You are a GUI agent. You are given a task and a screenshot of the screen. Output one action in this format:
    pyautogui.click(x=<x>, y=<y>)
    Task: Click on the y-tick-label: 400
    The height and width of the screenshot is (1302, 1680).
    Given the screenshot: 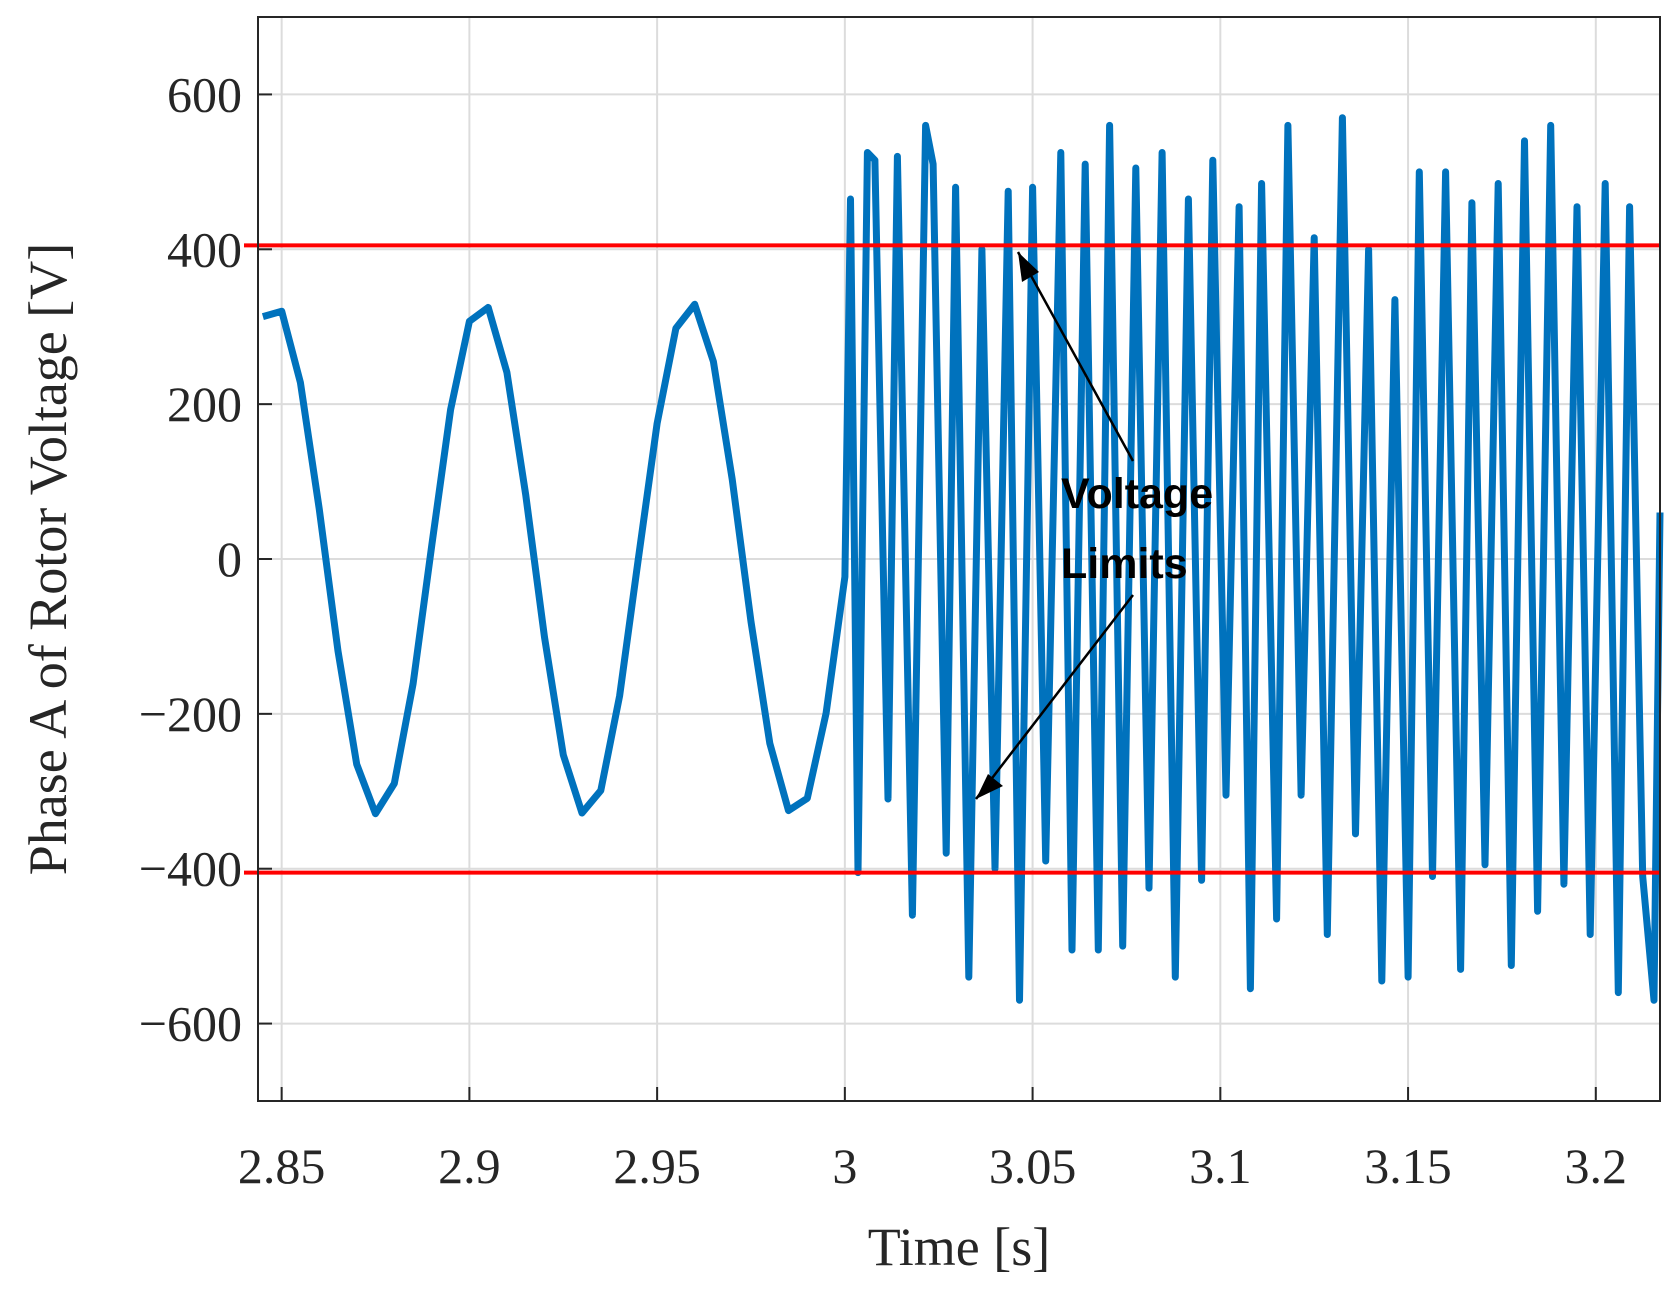 What is the action you would take?
    pyautogui.click(x=204, y=249)
    